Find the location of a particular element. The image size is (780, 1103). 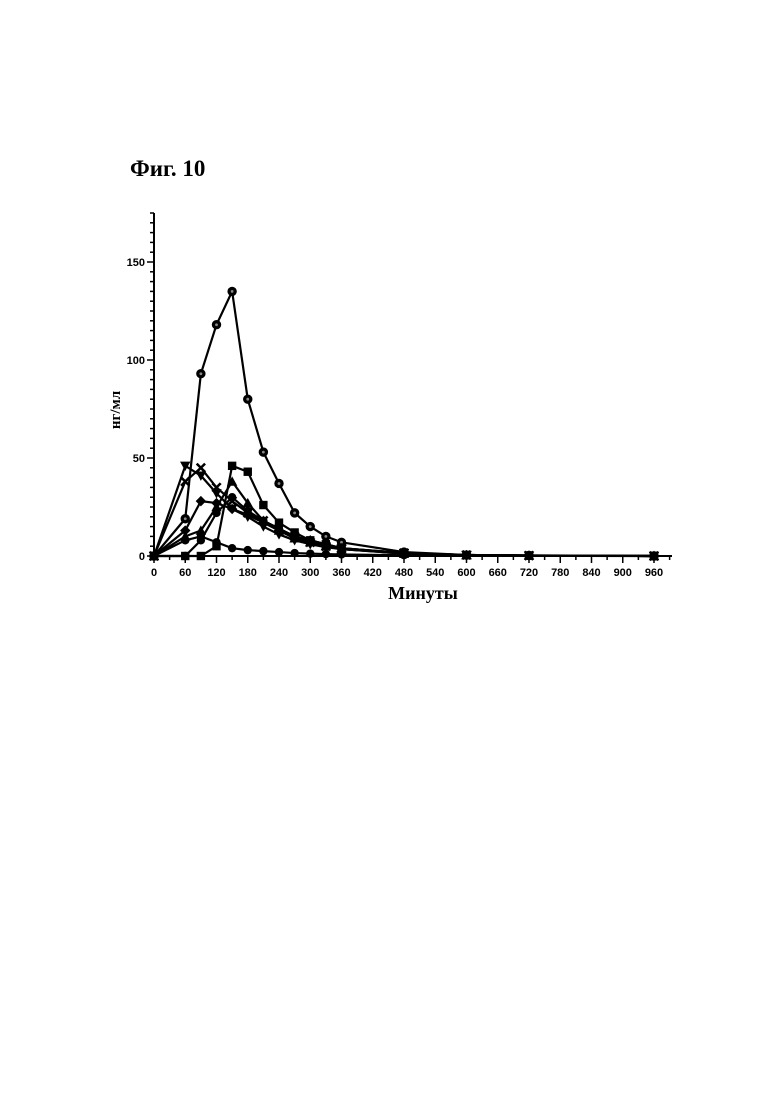

x-tick-label: 360 is located at coordinates (341, 573).